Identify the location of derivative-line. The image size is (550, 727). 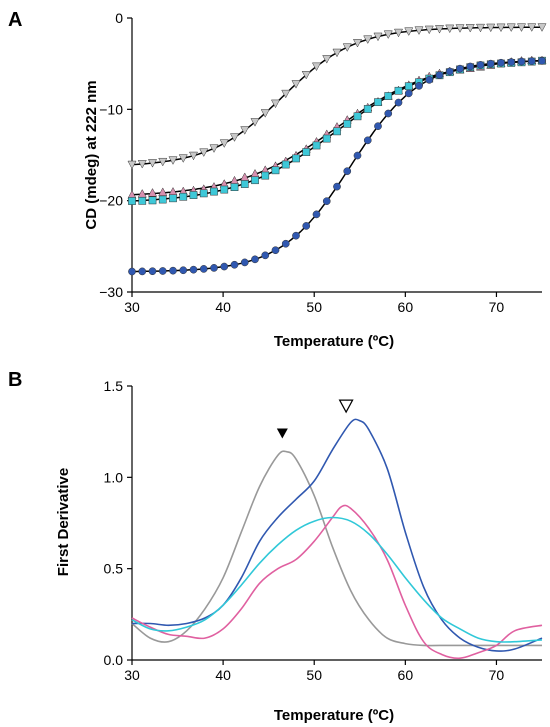
(337, 579).